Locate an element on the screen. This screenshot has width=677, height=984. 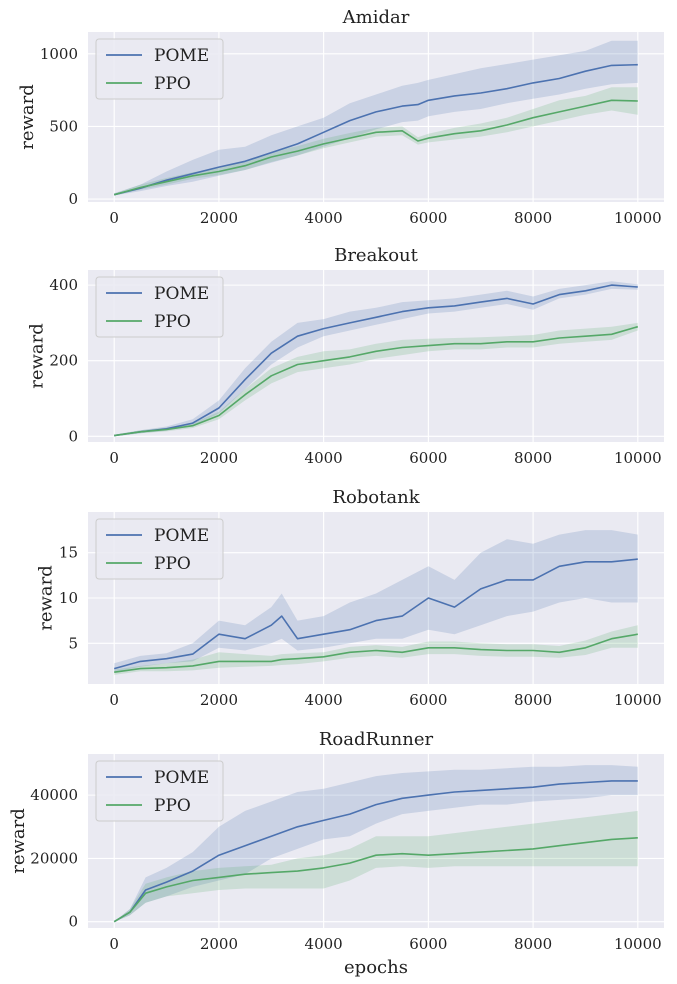
y-tick-label: 40000 is located at coordinates (54, 795).